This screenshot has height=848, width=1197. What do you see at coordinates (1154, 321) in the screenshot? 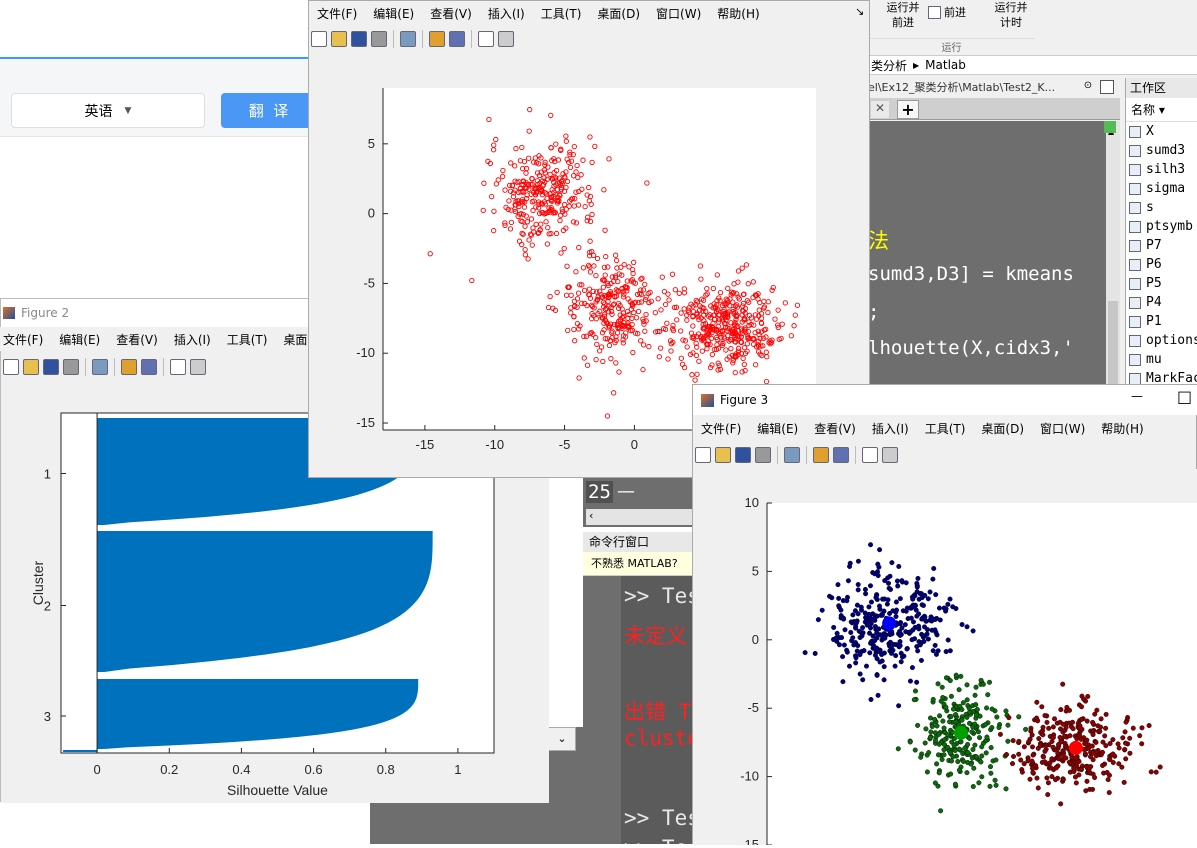
I see `workspace-var-name: P1` at bounding box center [1154, 321].